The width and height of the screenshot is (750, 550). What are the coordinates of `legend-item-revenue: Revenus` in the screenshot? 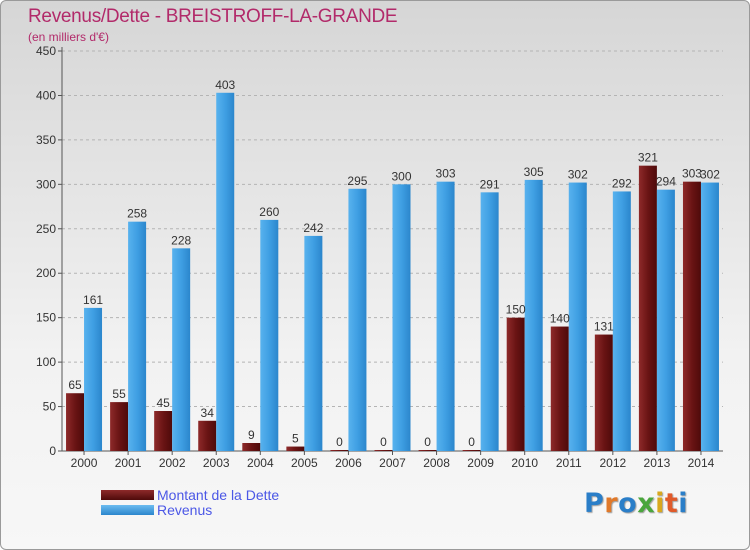 It's located at (157, 510).